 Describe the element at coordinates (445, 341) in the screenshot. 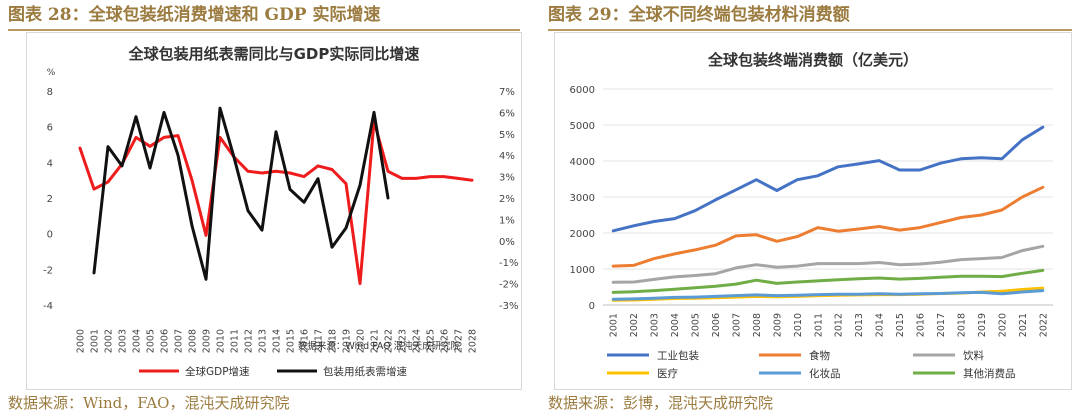

I see `x-tick-label: 2026` at that location.